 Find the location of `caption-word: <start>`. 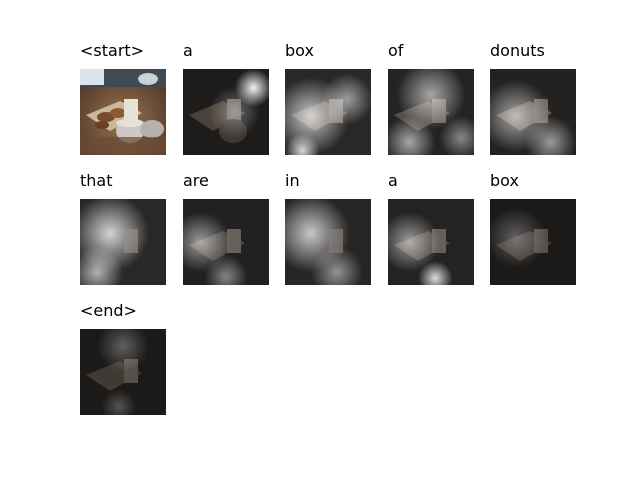

caption-word: <start> is located at coordinates (112, 50).